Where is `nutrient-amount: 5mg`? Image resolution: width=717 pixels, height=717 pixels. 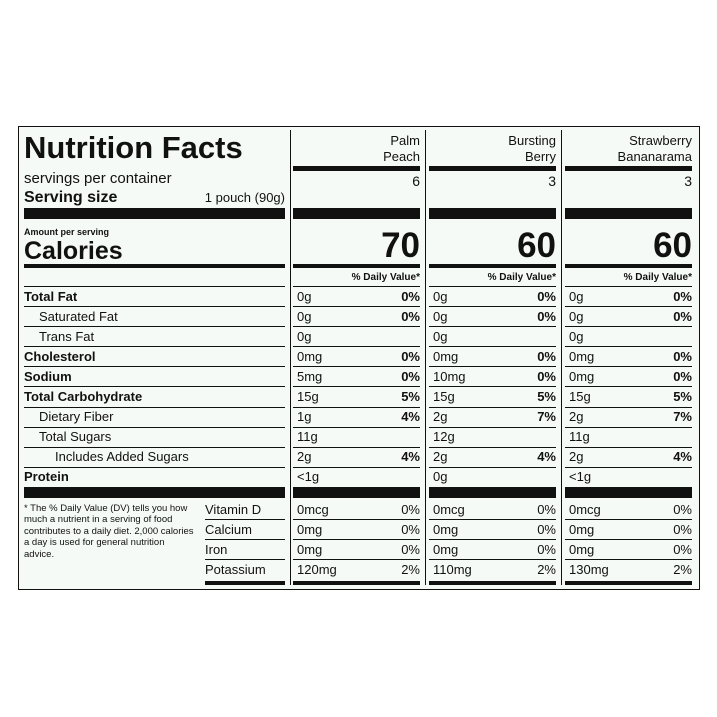
nutrient-amount: 5mg is located at coordinates (310, 376).